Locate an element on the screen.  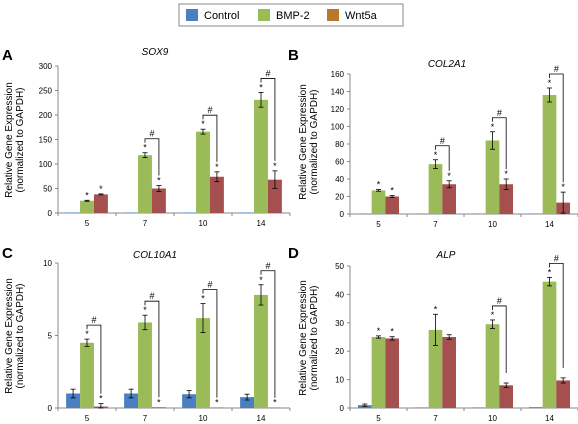
panel-d-hash-bracket is located at coordinates (556, 315).